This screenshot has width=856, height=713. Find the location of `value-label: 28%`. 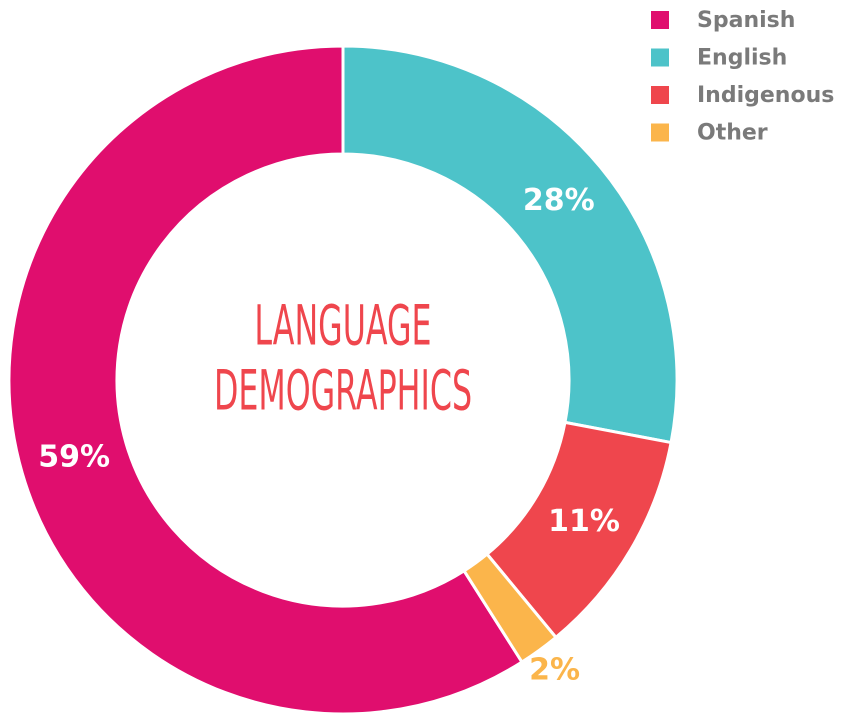

value-label: 28% is located at coordinates (559, 200).